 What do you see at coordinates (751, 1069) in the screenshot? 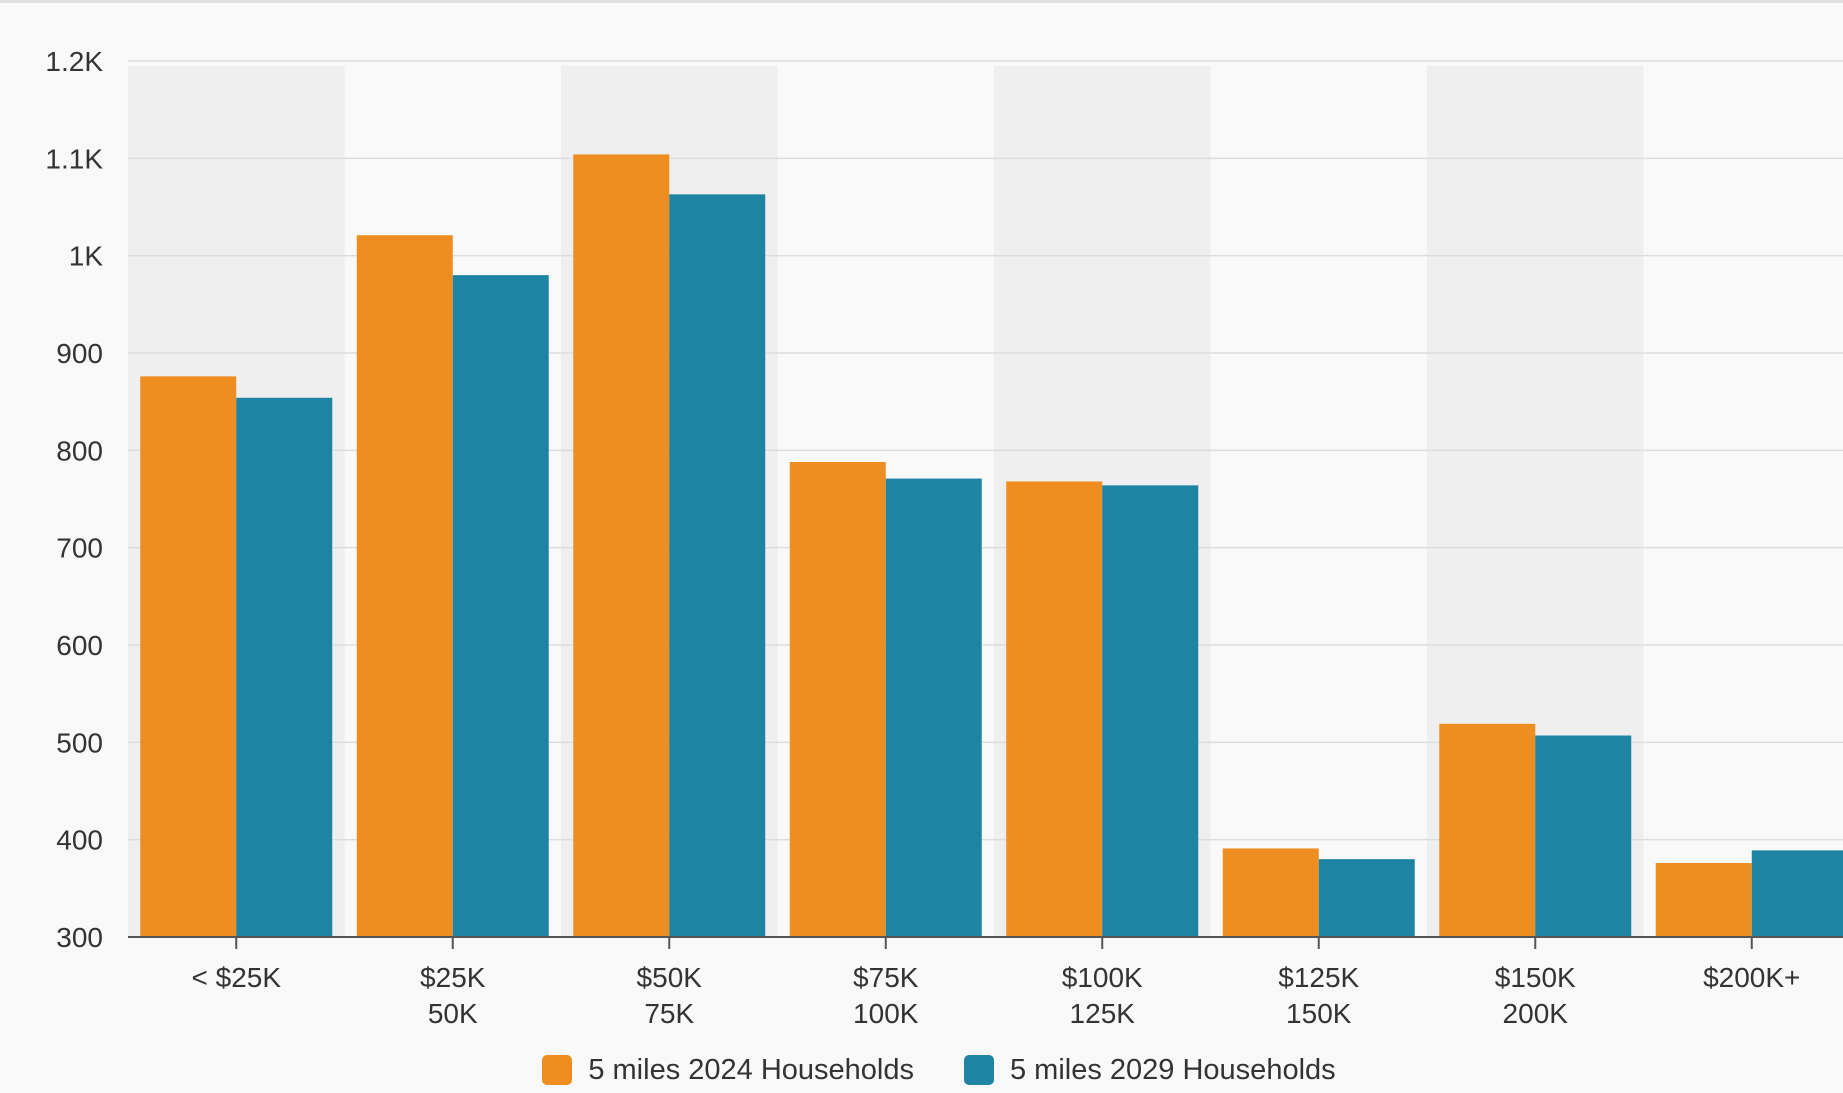
I see `legend-label-2024: 5 miles 2024 Households` at bounding box center [751, 1069].